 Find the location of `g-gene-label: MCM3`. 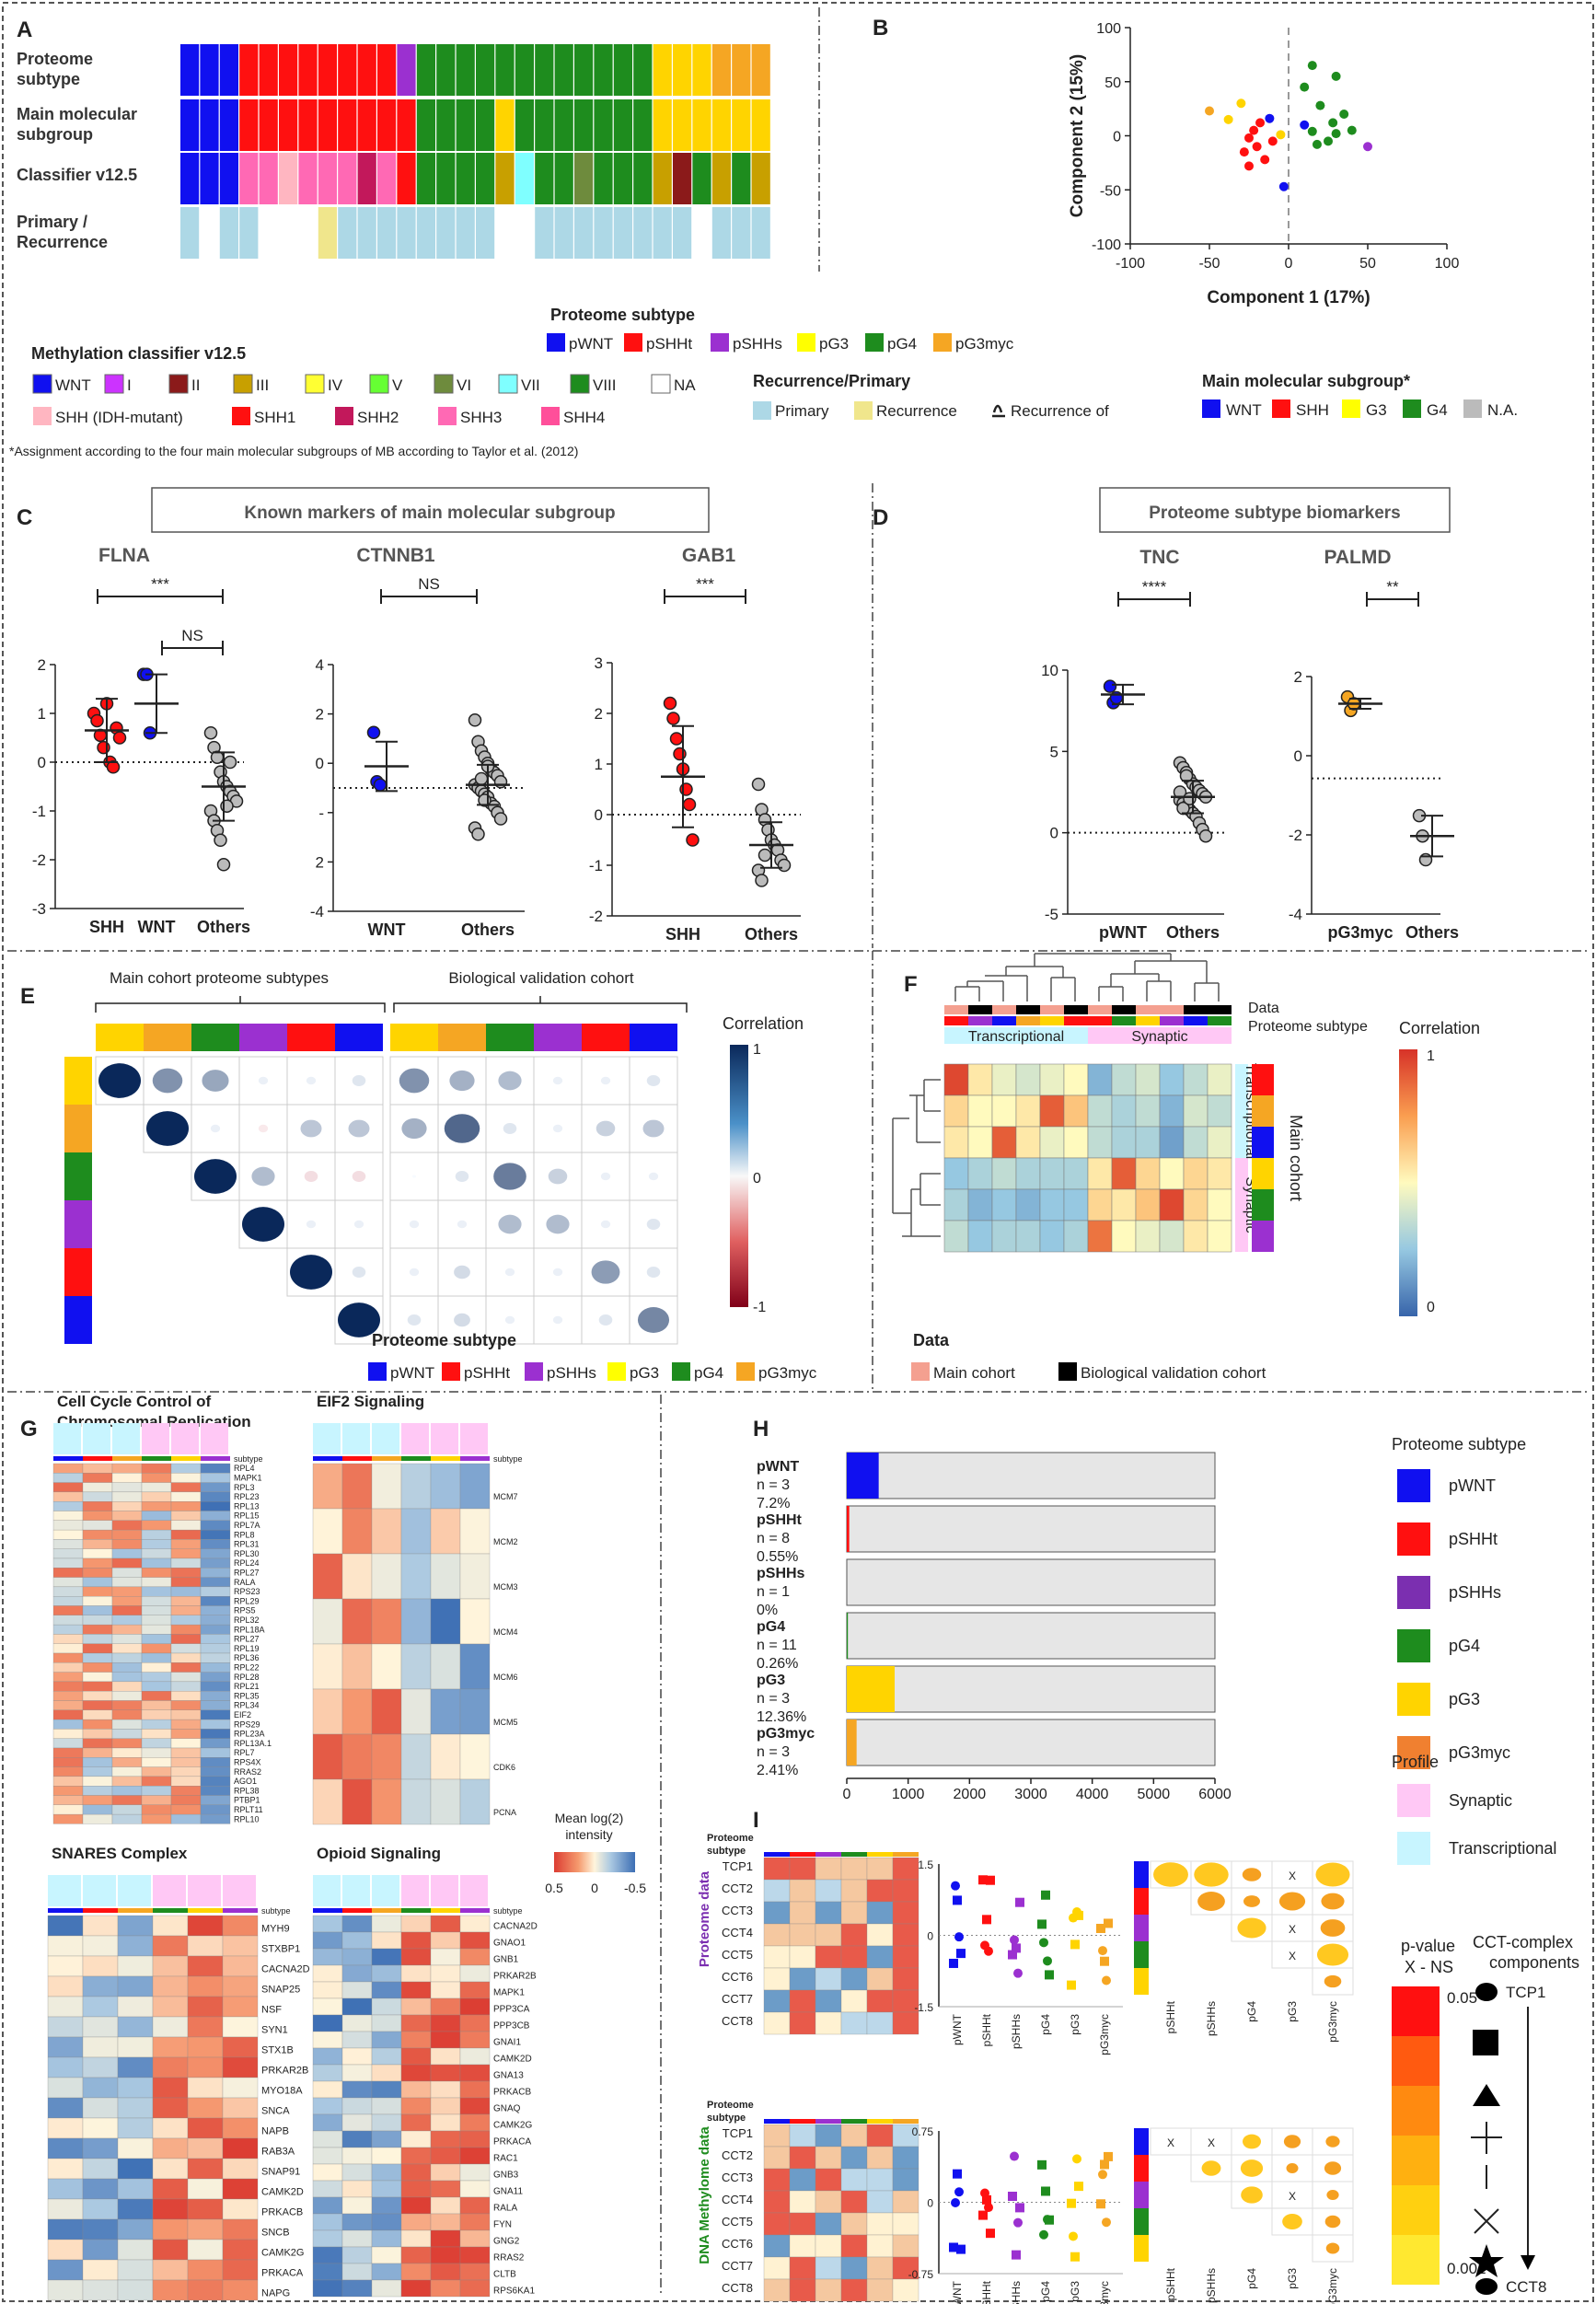

g-gene-label: MCM3 is located at coordinates (506, 1587).